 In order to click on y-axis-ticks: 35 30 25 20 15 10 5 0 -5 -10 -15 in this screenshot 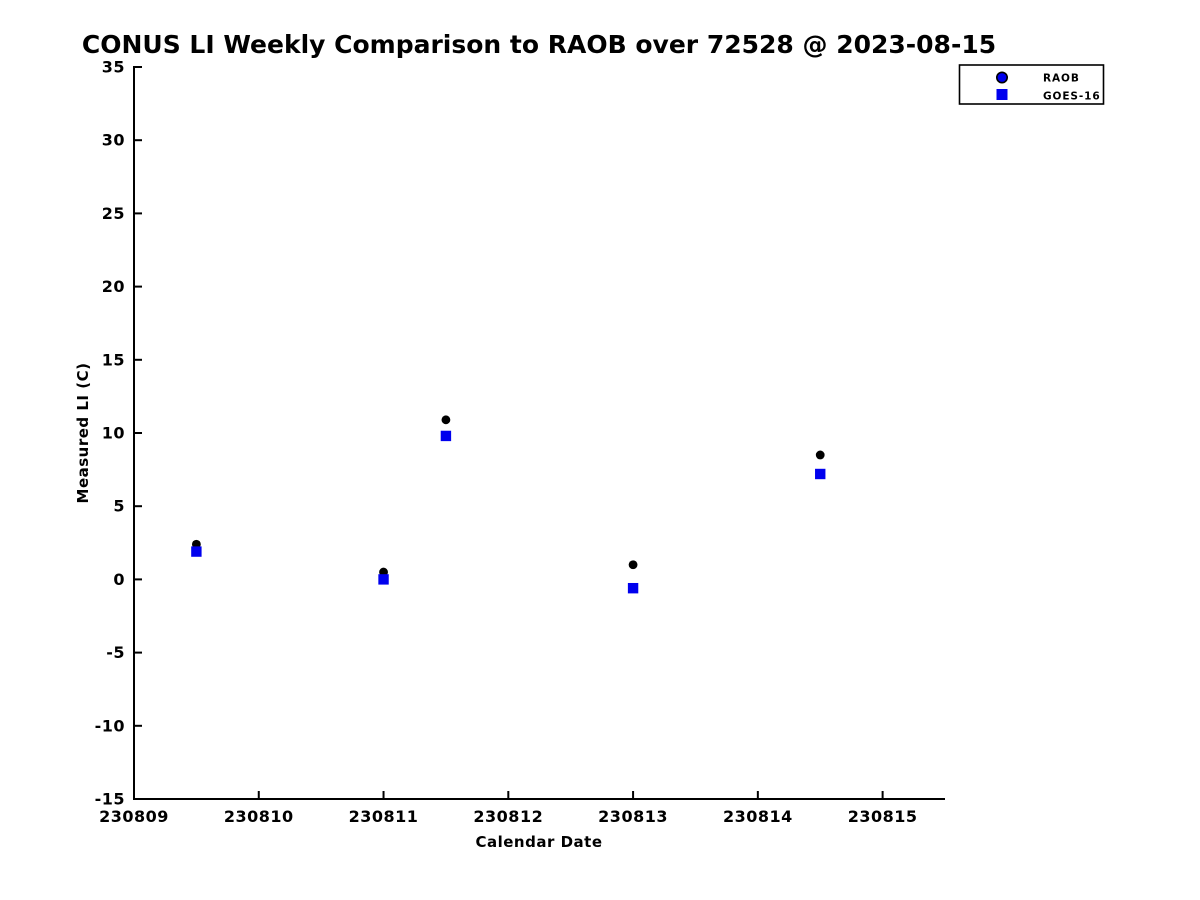, I will do `click(118, 433)`.